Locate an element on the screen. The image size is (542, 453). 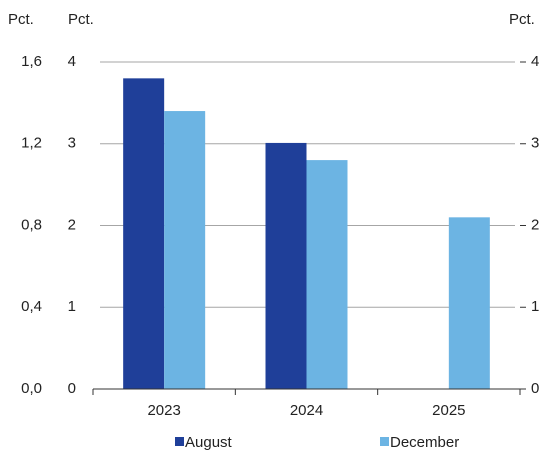
y-tick-label: 4 is located at coordinates (72, 61).